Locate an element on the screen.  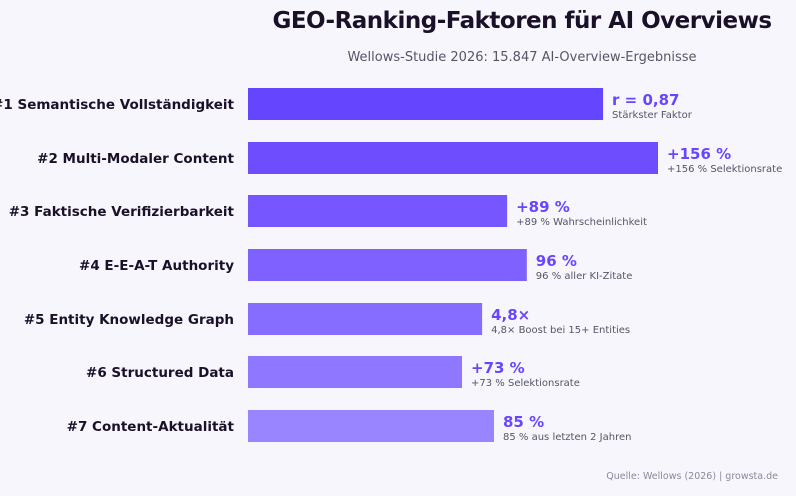
description-label: 96 % aller KI-Zitate is located at coordinates (584, 276).